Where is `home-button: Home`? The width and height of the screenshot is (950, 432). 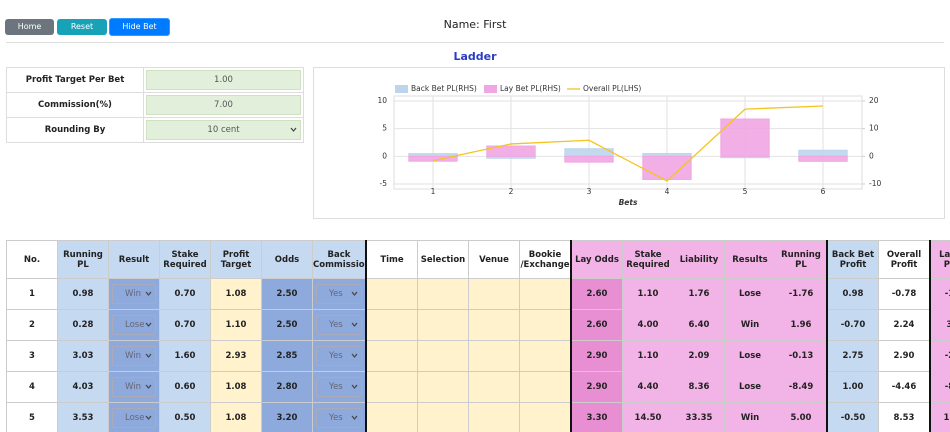
home-button: Home is located at coordinates (29, 27).